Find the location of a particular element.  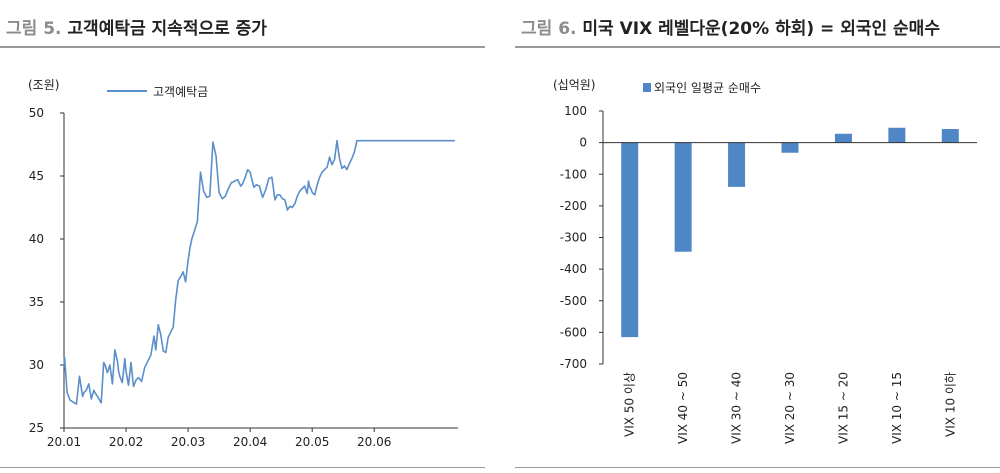

figure-title-right: 그림 6. 미국 VIX 레벨다운(20% 하회) = 외국인 순매수 is located at coordinates (730, 26).